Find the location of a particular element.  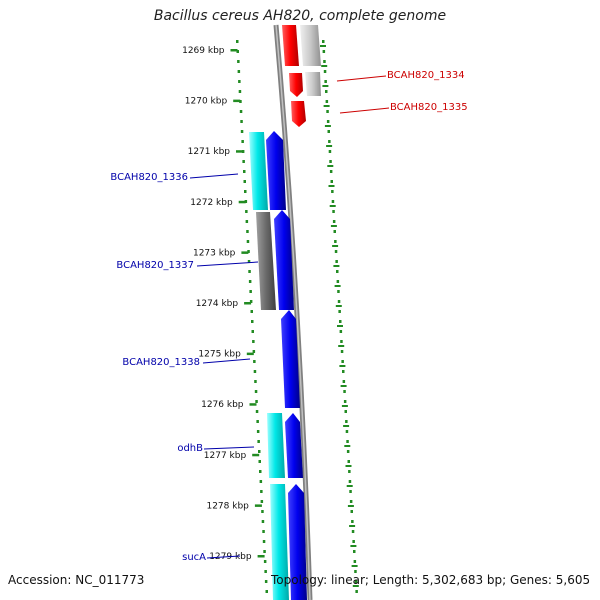

label-odhb: odhB is located at coordinates (190, 448).